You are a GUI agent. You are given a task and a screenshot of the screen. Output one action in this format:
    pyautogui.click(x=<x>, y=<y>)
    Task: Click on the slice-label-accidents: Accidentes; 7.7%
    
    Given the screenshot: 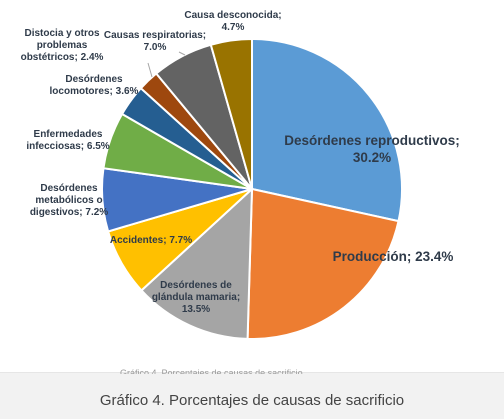 What is the action you would take?
    pyautogui.click(x=151, y=240)
    